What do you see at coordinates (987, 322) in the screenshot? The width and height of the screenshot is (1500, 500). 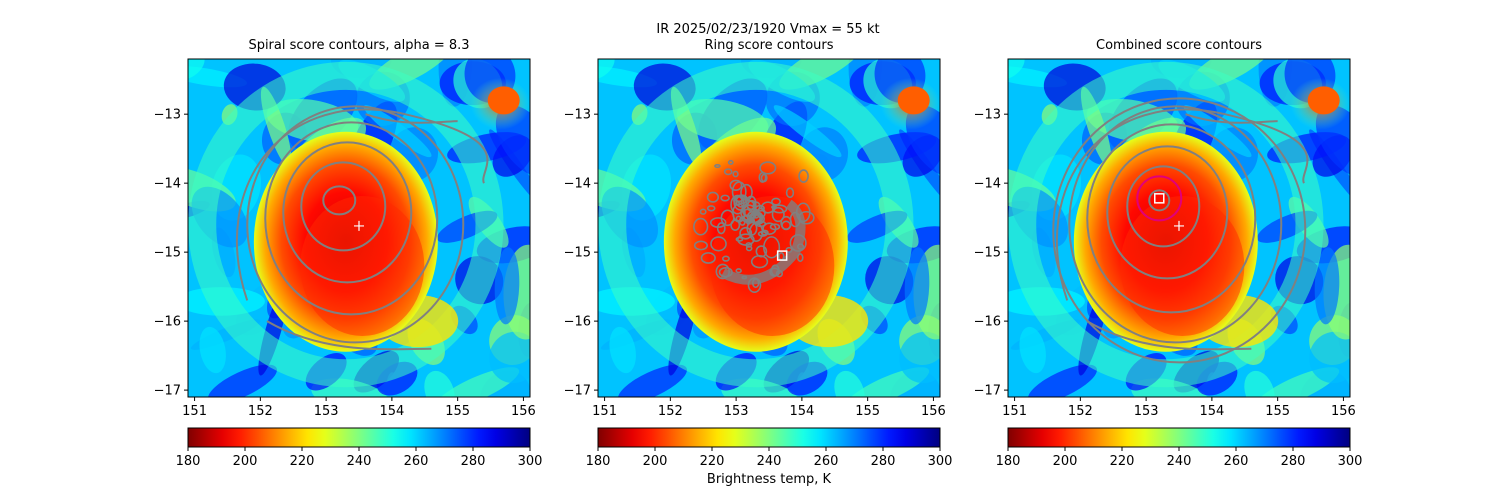 I see `y-tick-label: −16` at bounding box center [987, 322].